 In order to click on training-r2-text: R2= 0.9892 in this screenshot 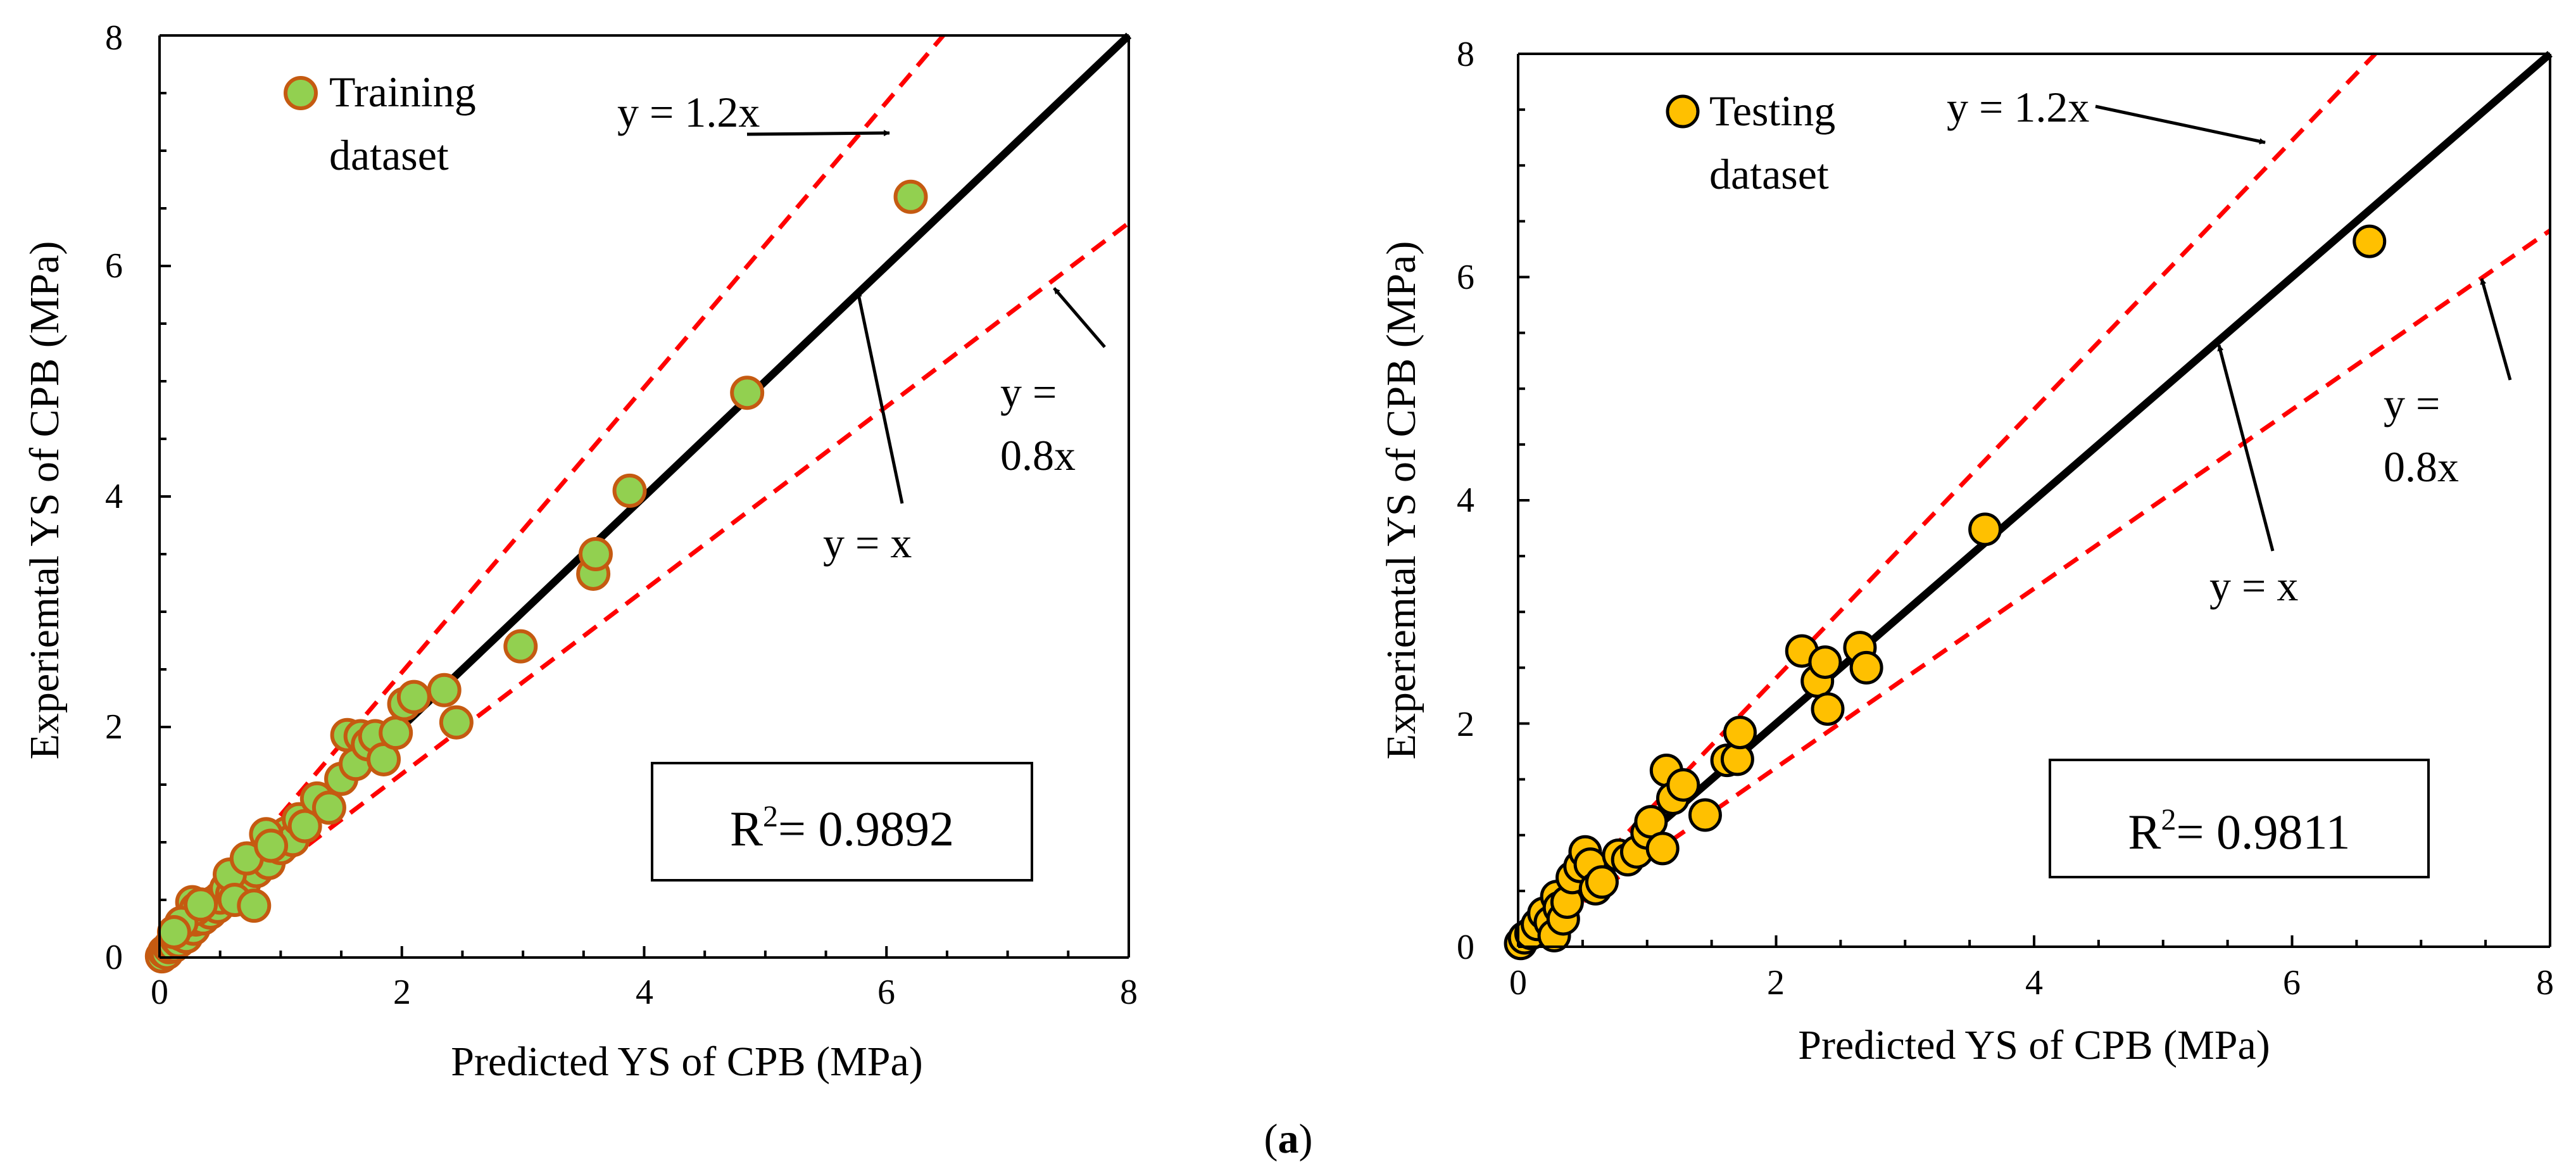, I will do `click(842, 828)`.